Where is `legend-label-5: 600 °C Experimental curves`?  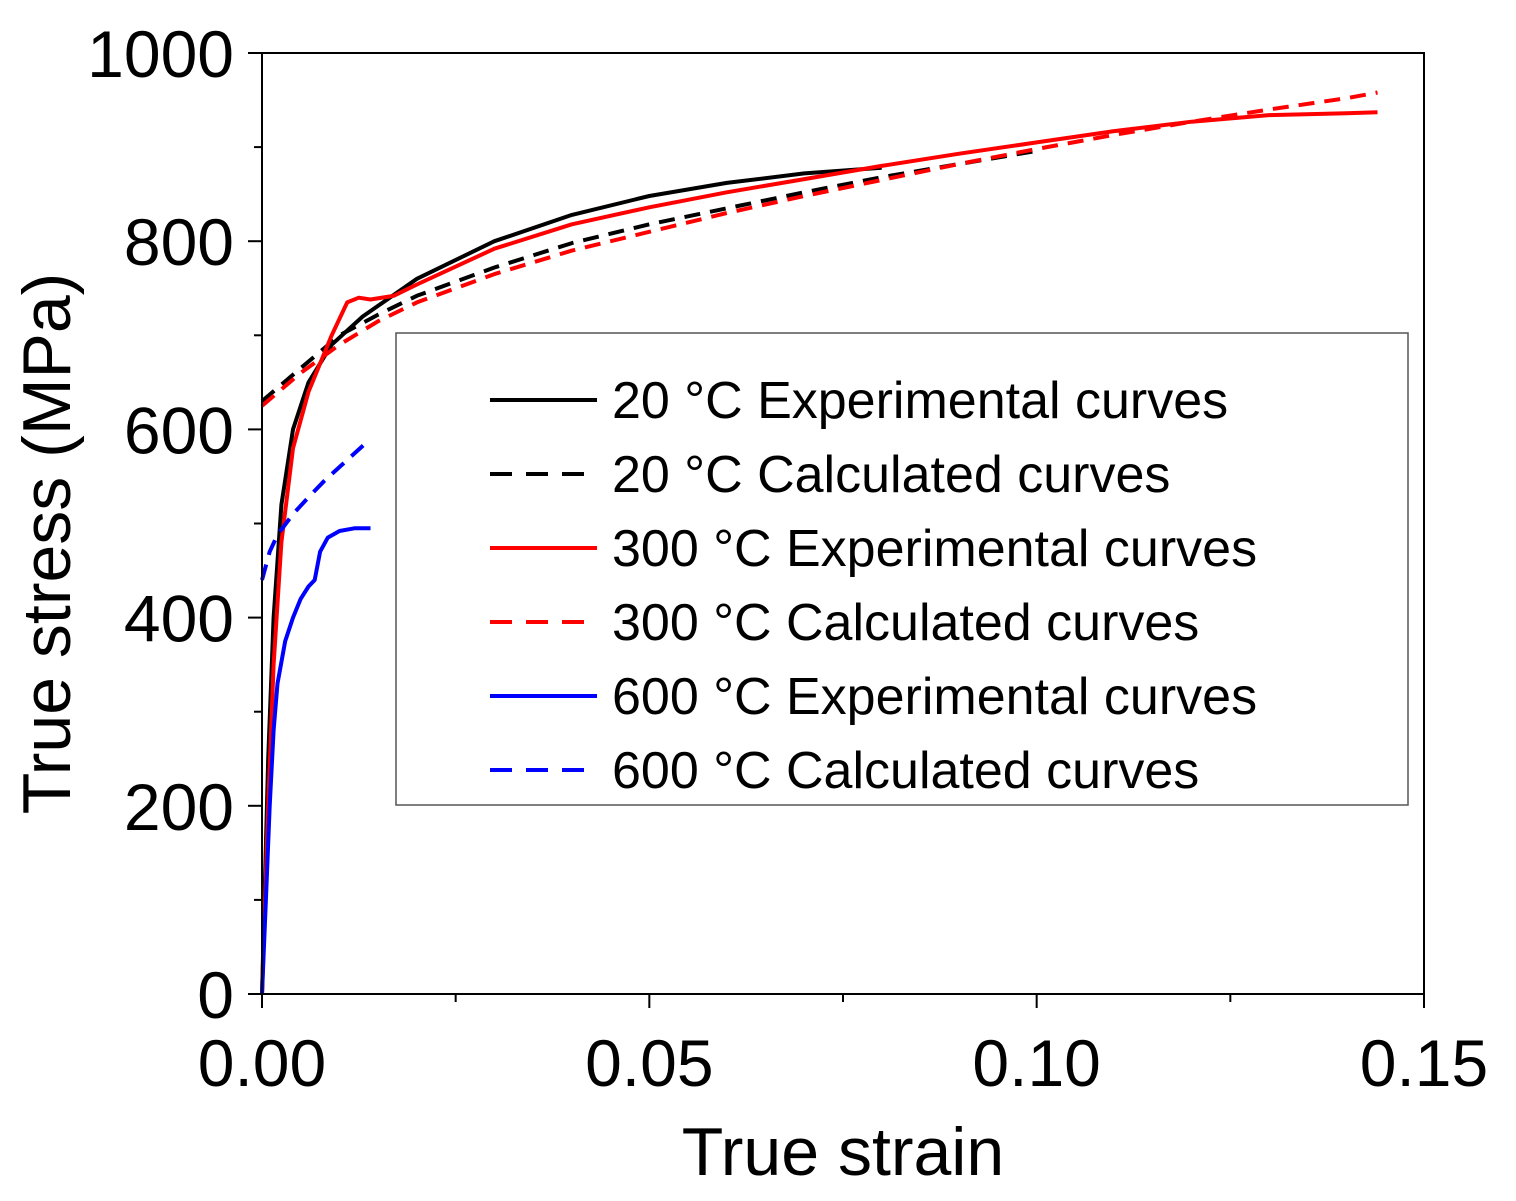
legend-label-5: 600 °C Experimental curves is located at coordinates (934, 697).